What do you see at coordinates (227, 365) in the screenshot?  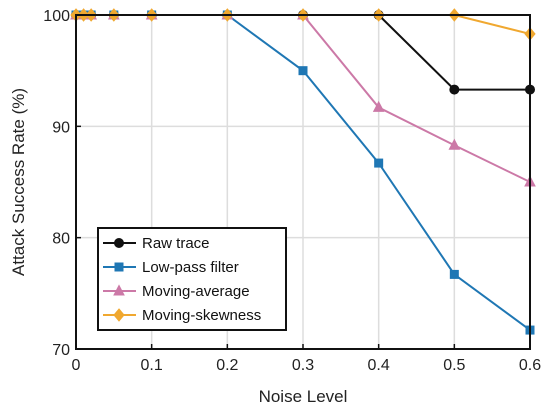 I see `x-tick-label: 0.2` at bounding box center [227, 365].